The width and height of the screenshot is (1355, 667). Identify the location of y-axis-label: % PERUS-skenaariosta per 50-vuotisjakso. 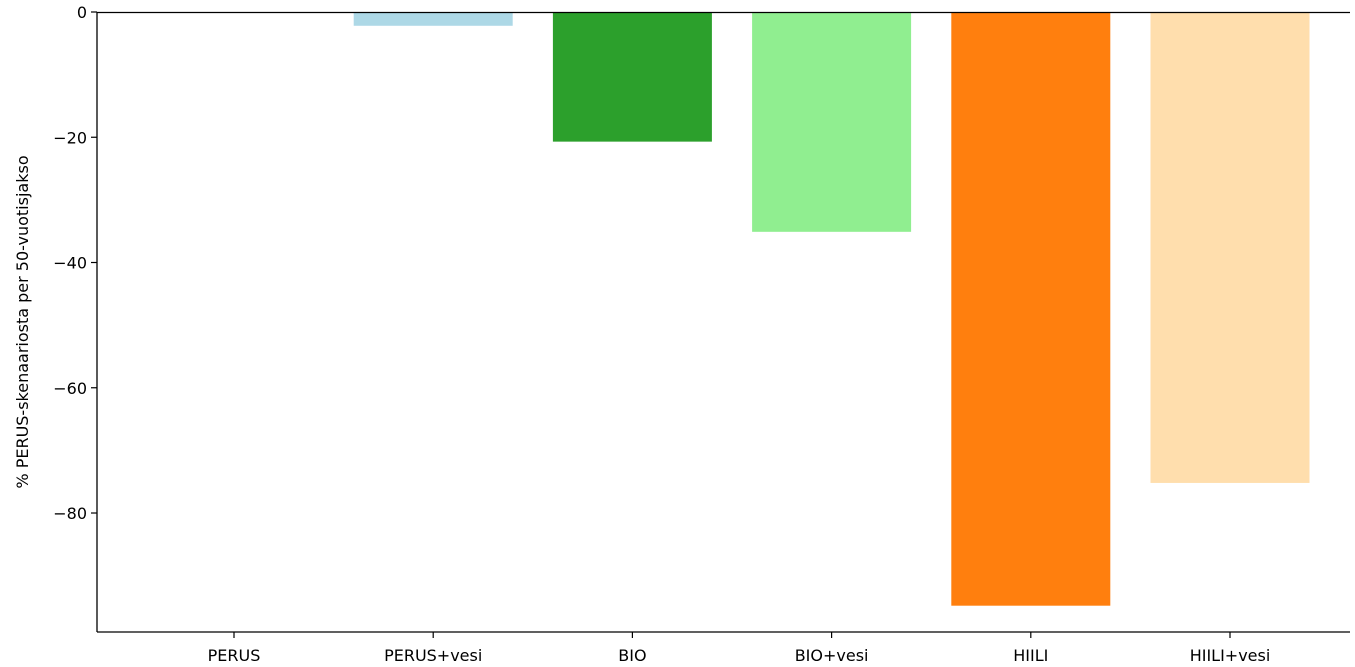
(22, 321).